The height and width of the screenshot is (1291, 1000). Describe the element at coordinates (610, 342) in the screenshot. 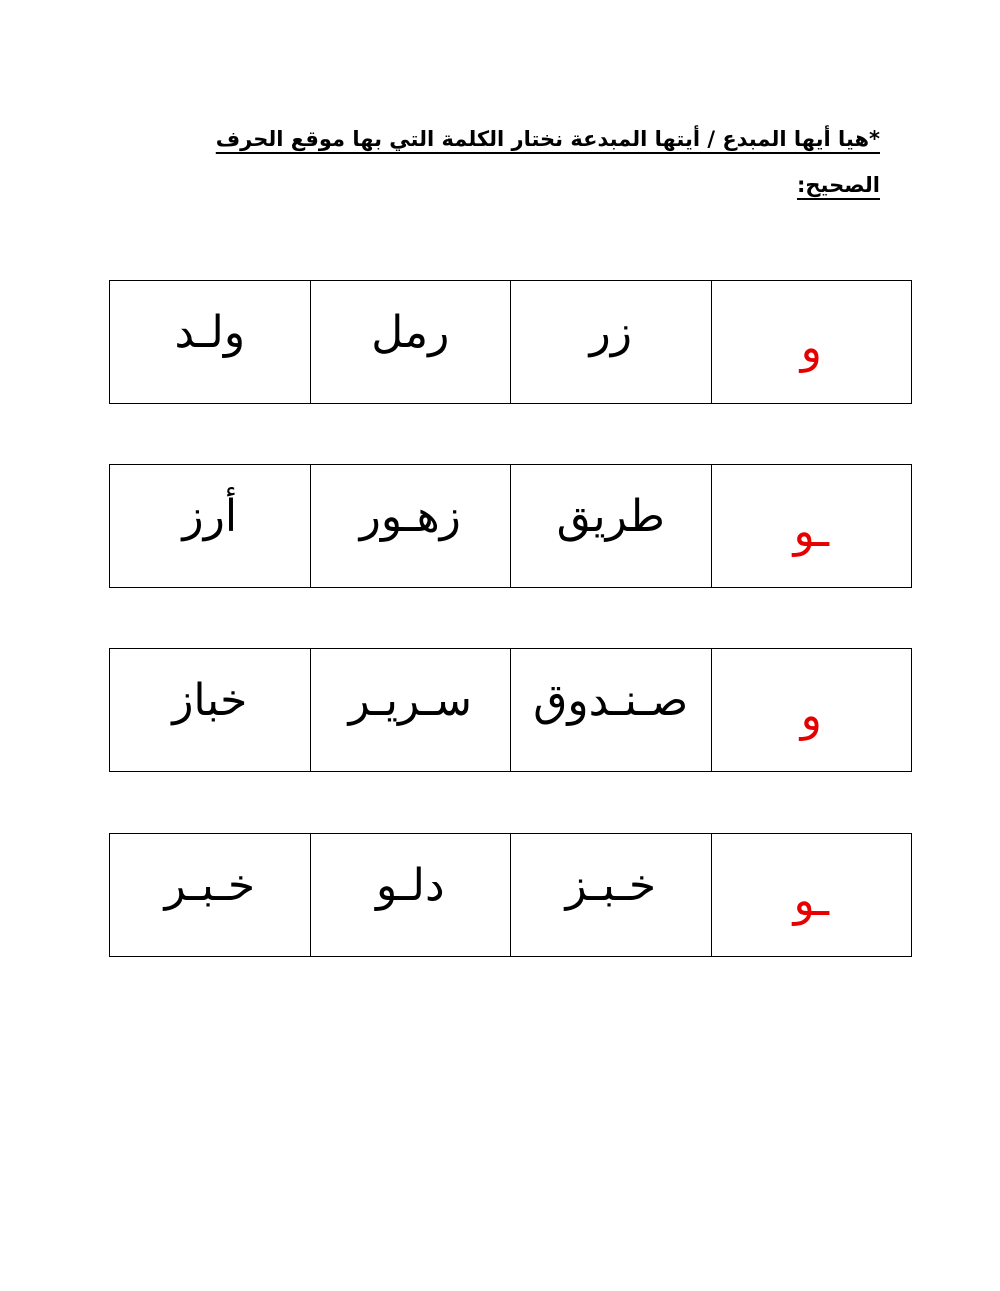

I see `word-option: زر` at that location.